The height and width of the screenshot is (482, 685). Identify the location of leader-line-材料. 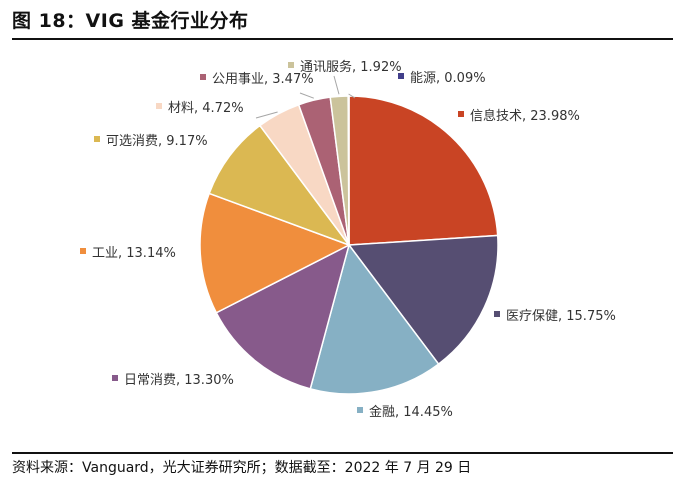
(266, 115).